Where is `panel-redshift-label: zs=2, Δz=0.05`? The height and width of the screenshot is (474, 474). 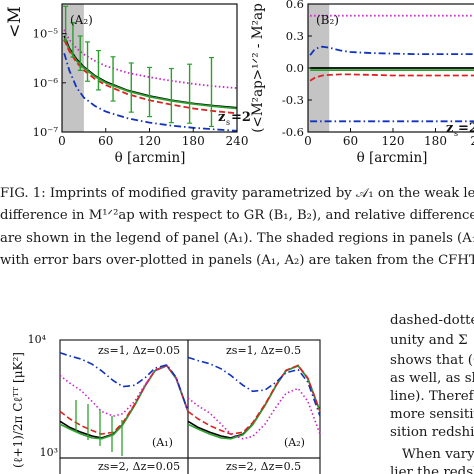 panel-redshift-label: zs=2, Δz=0.05 is located at coordinates (139, 466).